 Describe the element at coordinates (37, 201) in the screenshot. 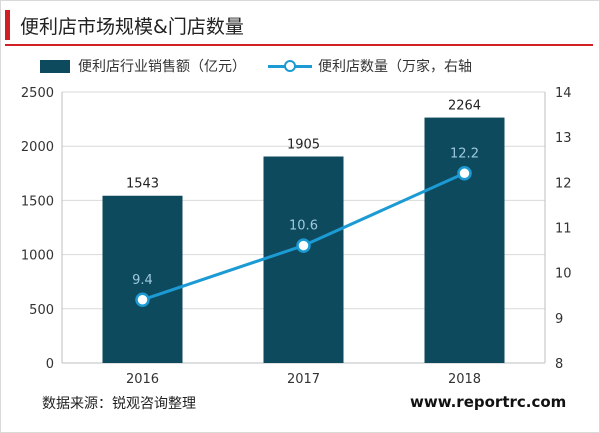

I see `y-left-tick-label: 1500` at that location.